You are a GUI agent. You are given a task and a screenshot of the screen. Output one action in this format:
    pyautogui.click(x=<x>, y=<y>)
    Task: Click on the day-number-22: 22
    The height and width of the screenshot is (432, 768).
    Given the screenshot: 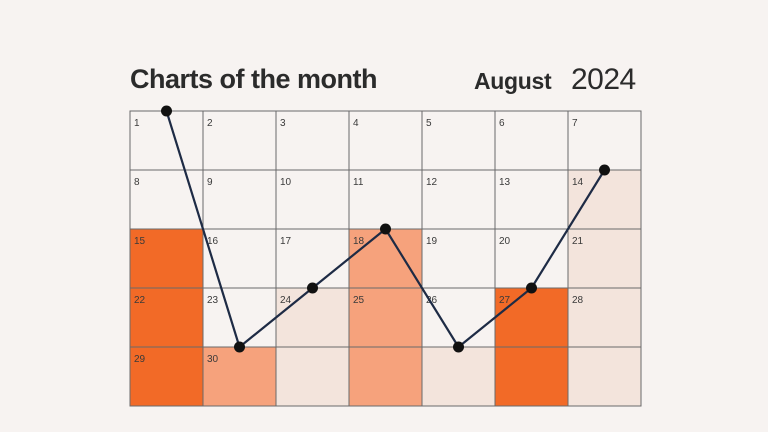 What is the action you would take?
    pyautogui.click(x=140, y=300)
    